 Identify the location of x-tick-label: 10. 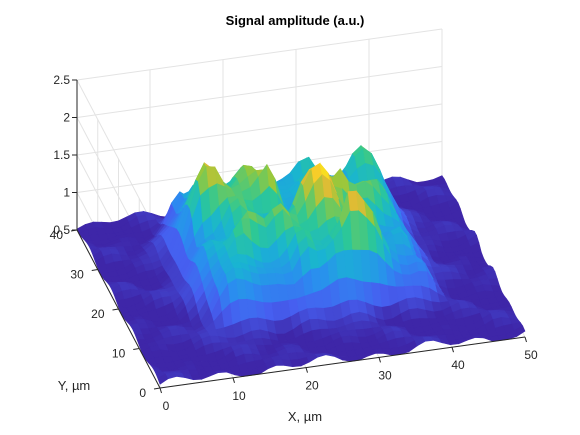
(239, 396).